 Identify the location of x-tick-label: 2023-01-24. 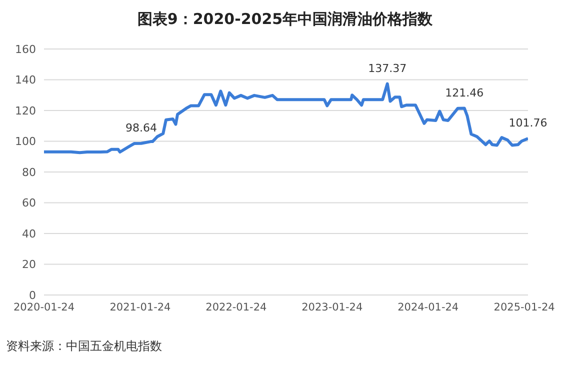
(332, 307).